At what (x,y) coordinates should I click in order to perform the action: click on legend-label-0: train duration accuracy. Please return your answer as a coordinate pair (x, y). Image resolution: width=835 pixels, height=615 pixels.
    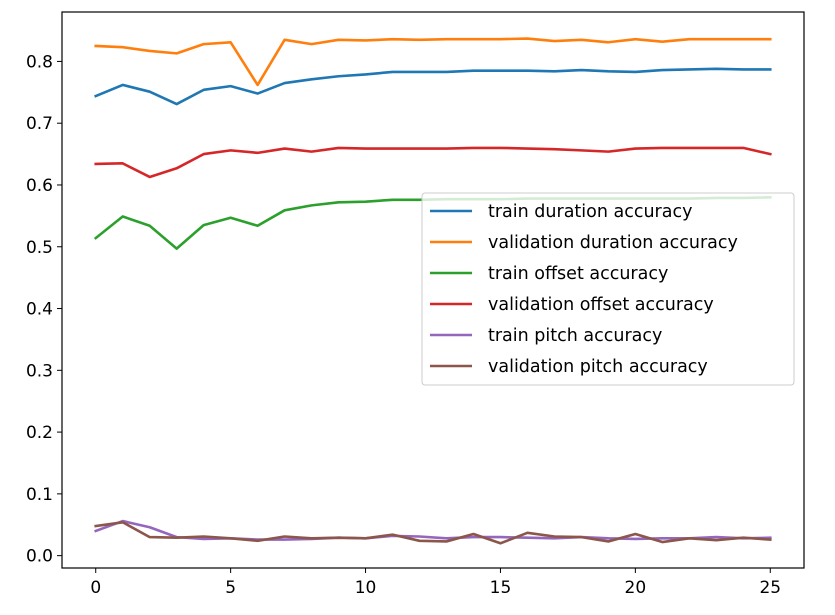
    Looking at the image, I should click on (590, 212).